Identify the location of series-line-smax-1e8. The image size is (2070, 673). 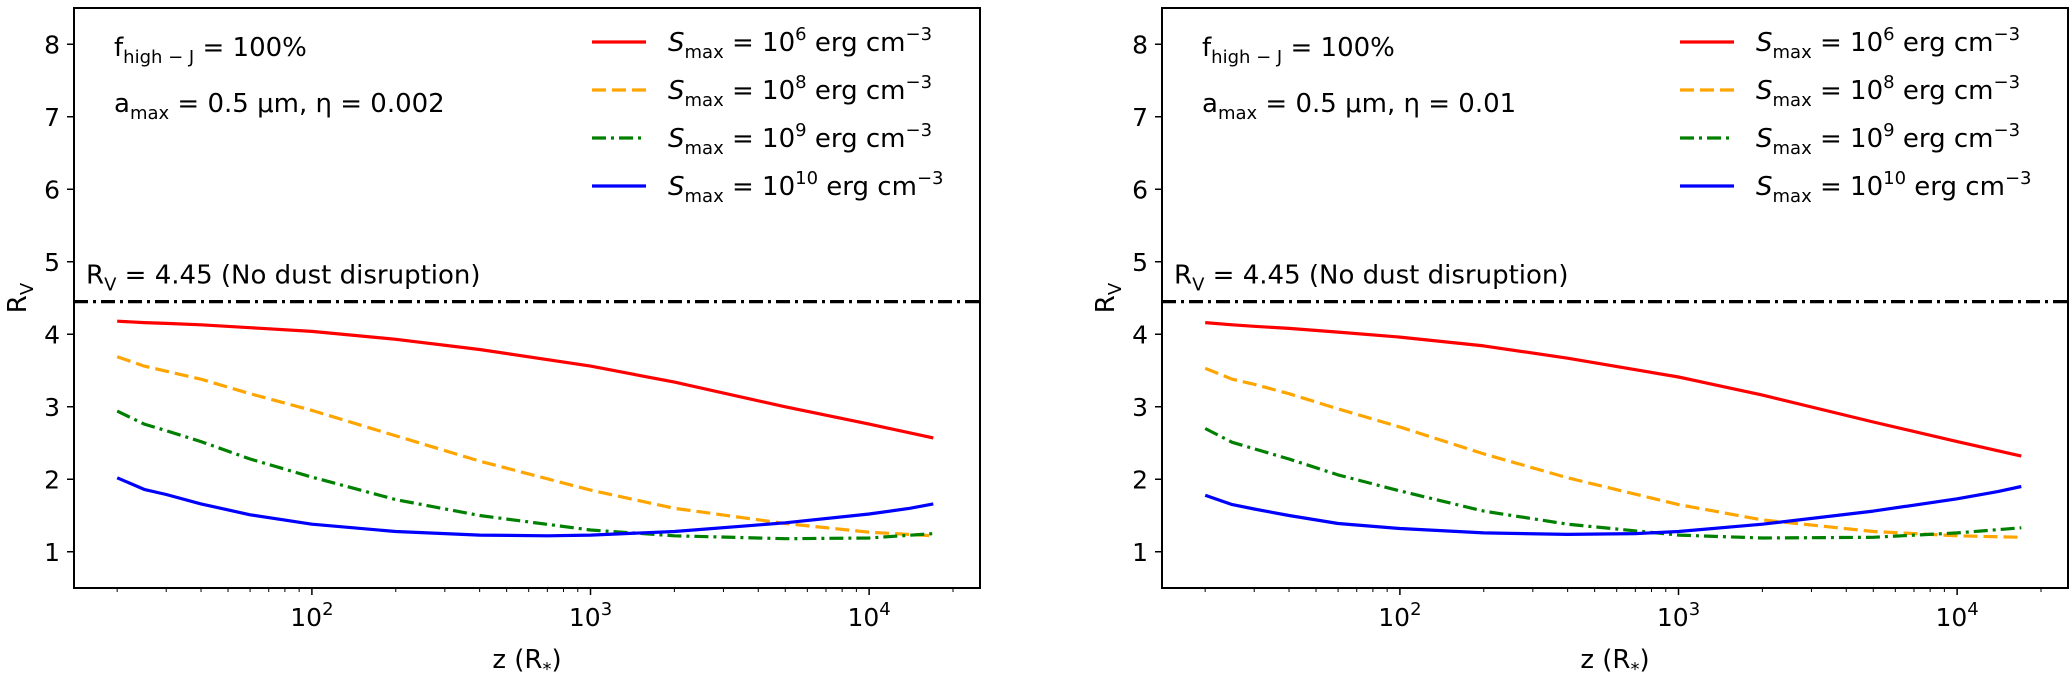
(1613, 452).